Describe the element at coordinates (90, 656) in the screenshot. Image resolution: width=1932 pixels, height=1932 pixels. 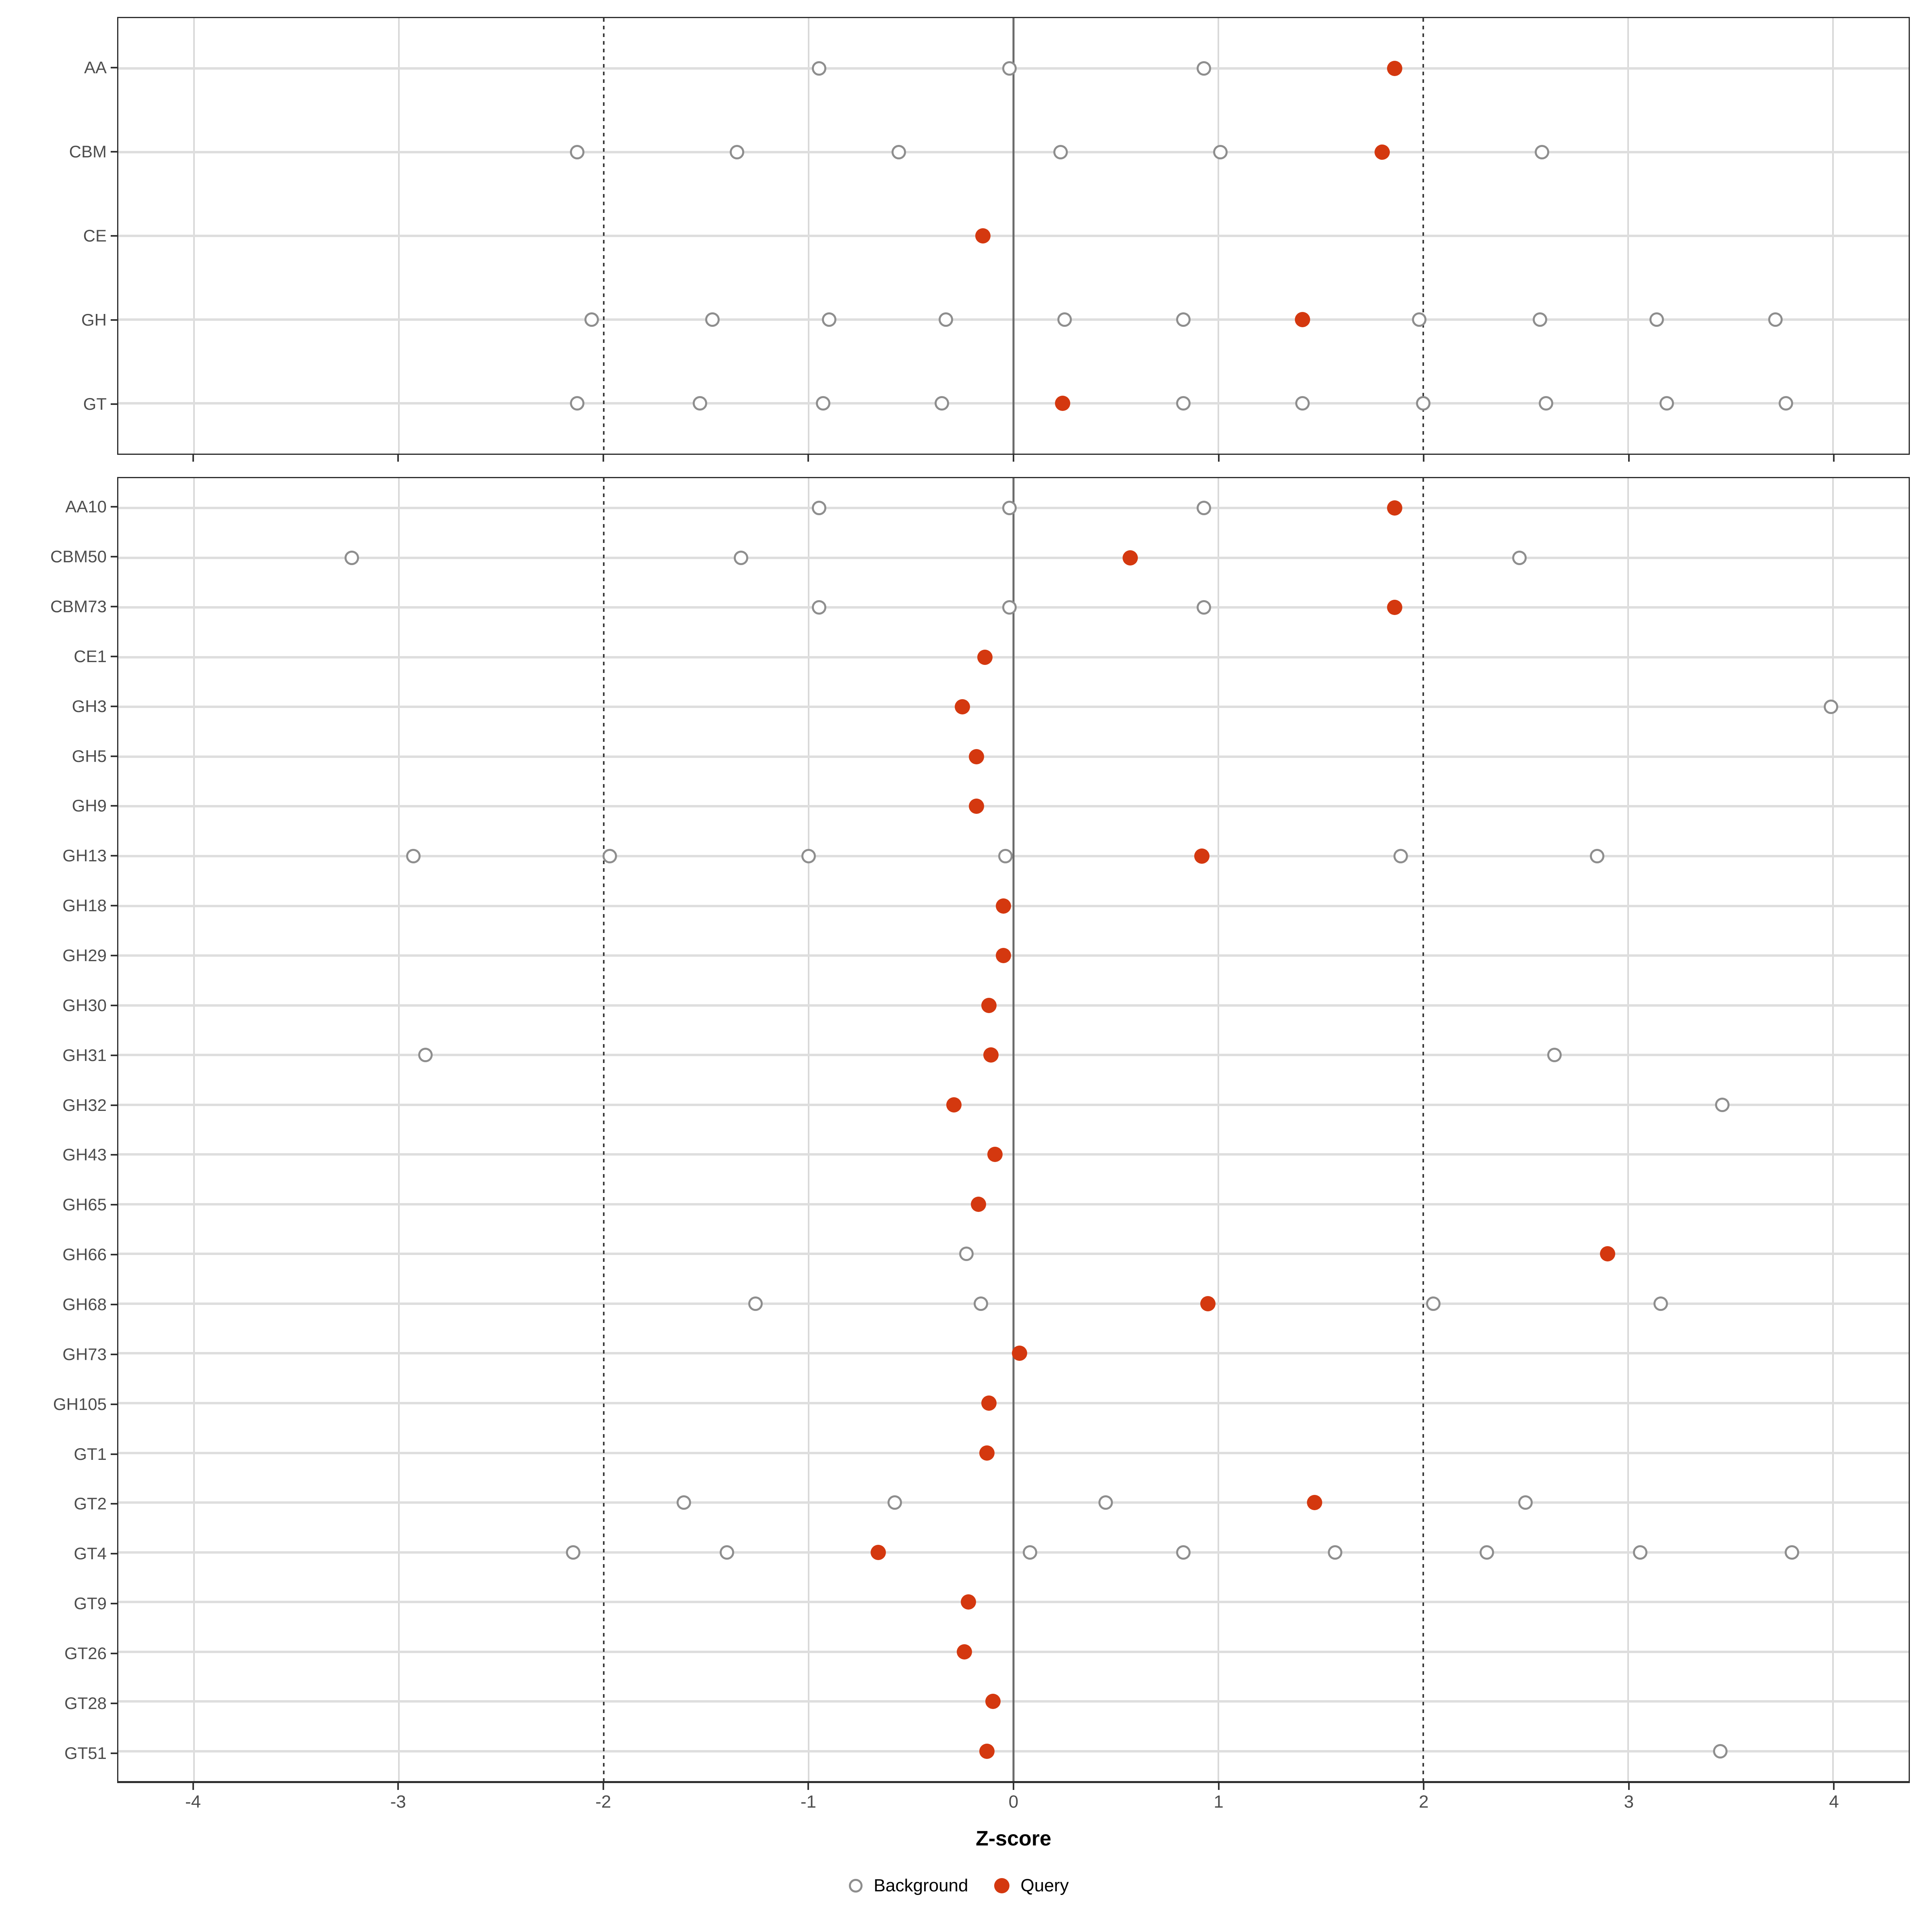
I see `row-label-CE1: CE1` at that location.